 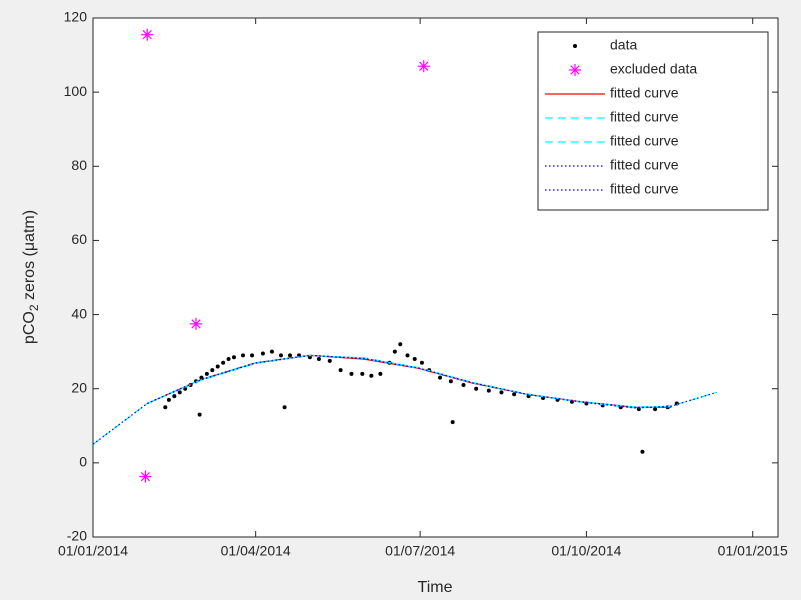 What do you see at coordinates (29, 257) in the screenshot?
I see `y-label-rest: zeros (μatm)` at bounding box center [29, 257].